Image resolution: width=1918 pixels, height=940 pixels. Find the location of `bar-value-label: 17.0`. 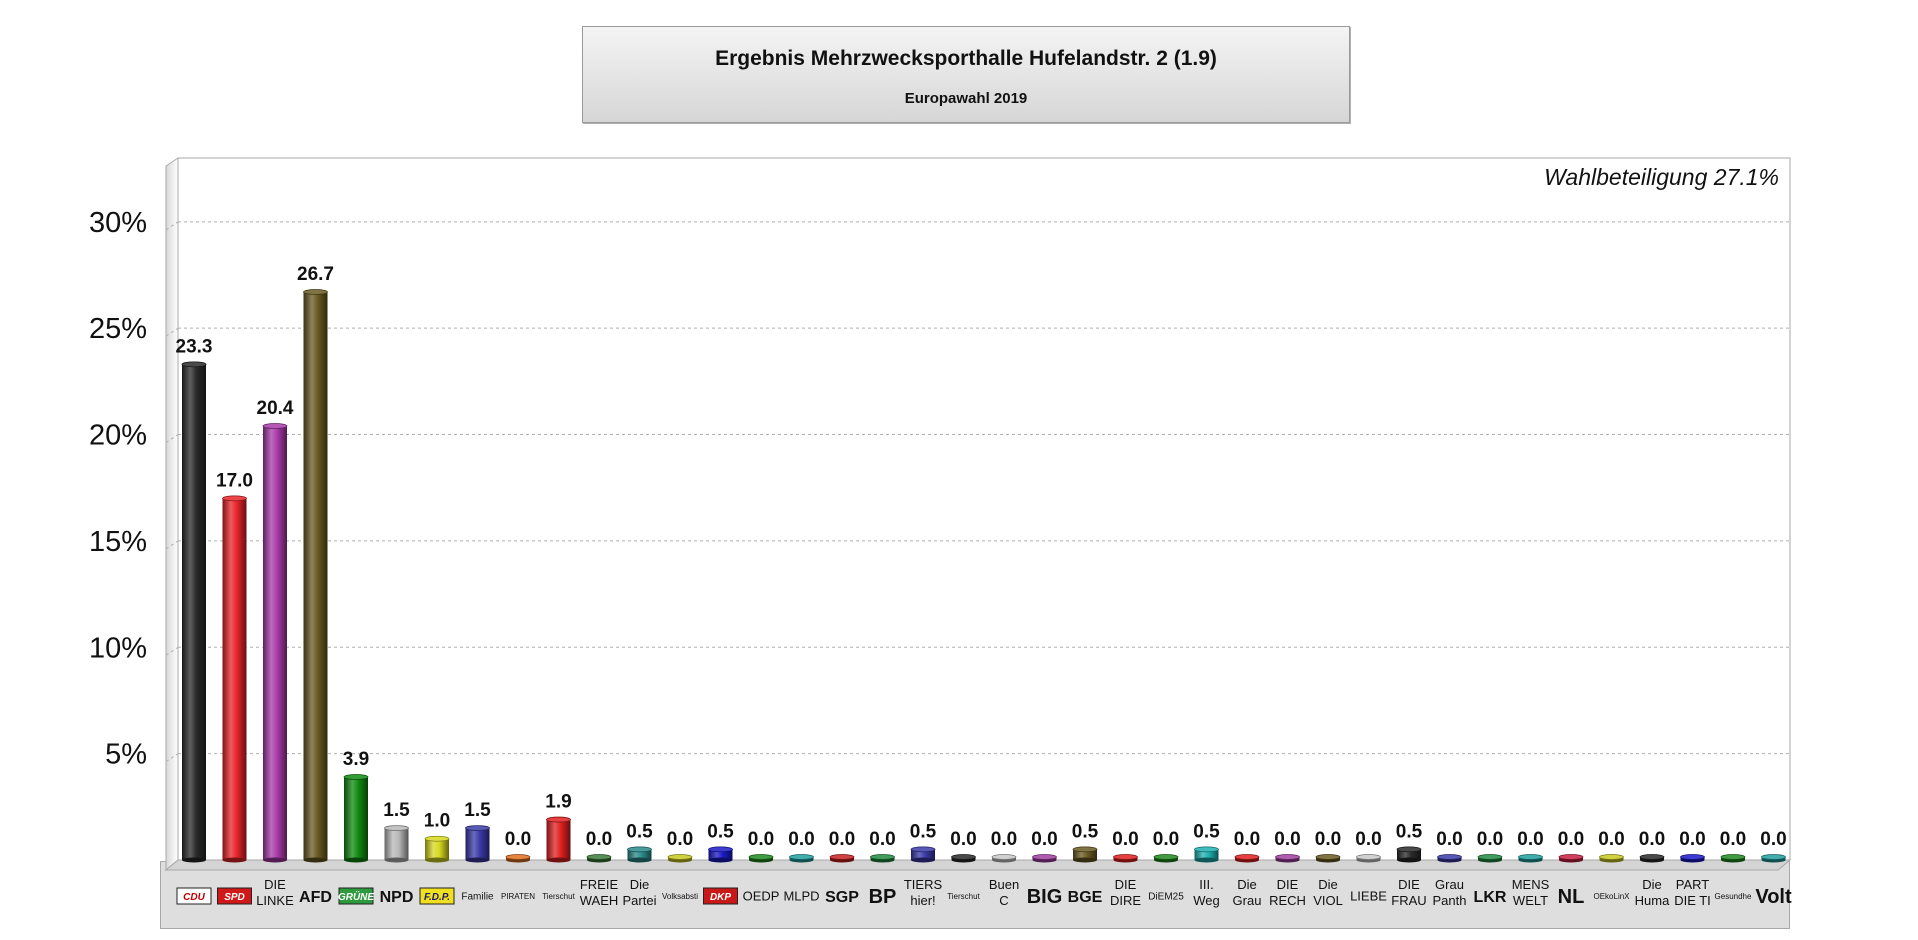

bar-value-label: 17.0 is located at coordinates (234, 480).